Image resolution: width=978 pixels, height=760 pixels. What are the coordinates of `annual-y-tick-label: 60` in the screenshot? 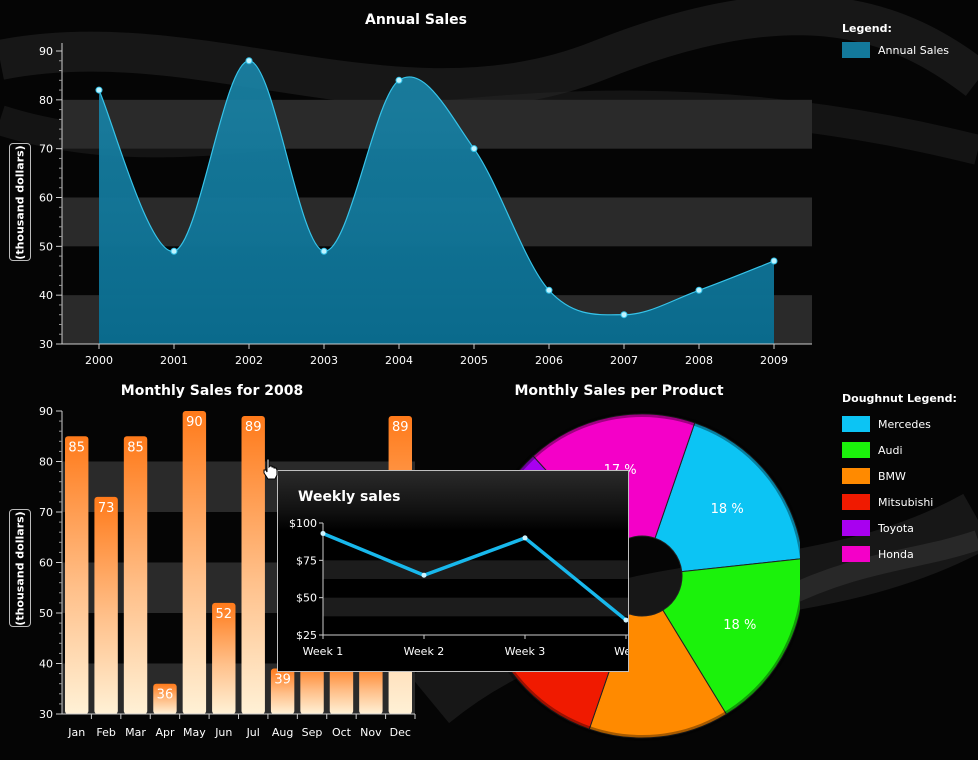 It's located at (46, 198).